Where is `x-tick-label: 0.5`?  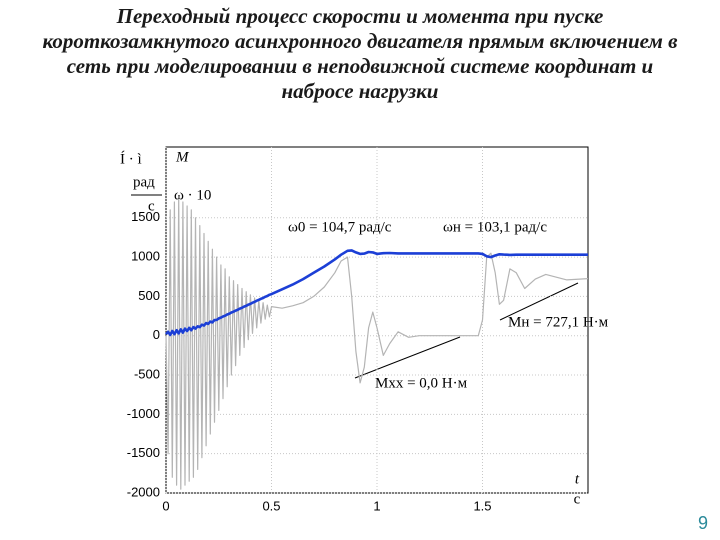
x-tick-label: 0.5 is located at coordinates (271, 505).